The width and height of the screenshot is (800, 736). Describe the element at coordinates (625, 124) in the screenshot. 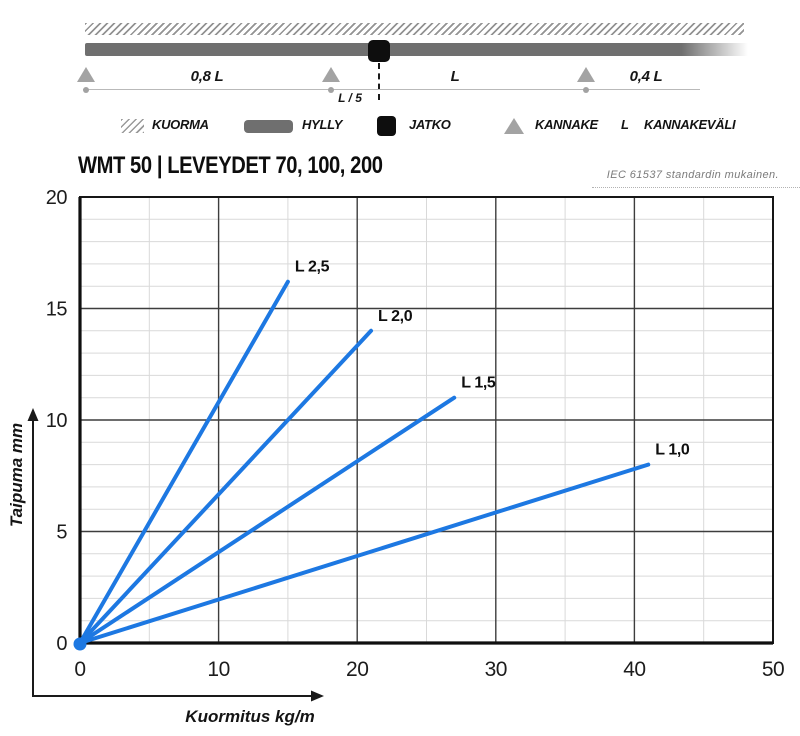

I see `legend-symbol-l: L` at that location.